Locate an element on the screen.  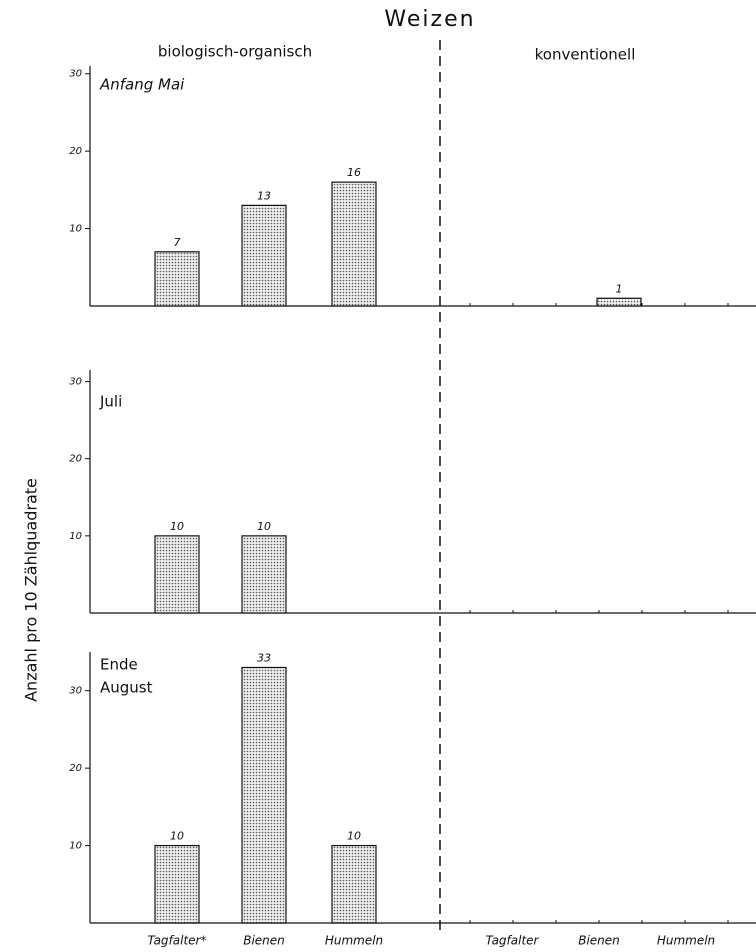
row-label: August is located at coordinates (126, 688).